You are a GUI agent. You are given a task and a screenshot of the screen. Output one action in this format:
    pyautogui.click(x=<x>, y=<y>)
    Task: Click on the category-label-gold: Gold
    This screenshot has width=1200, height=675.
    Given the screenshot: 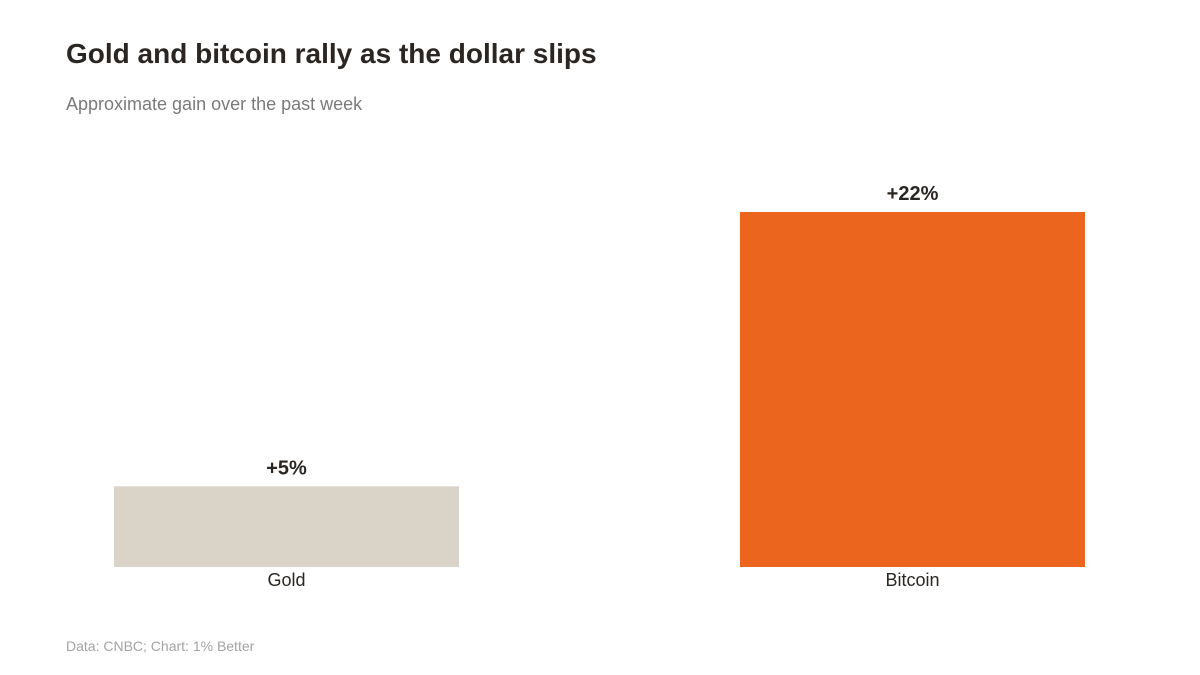 What is the action you would take?
    pyautogui.click(x=286, y=580)
    